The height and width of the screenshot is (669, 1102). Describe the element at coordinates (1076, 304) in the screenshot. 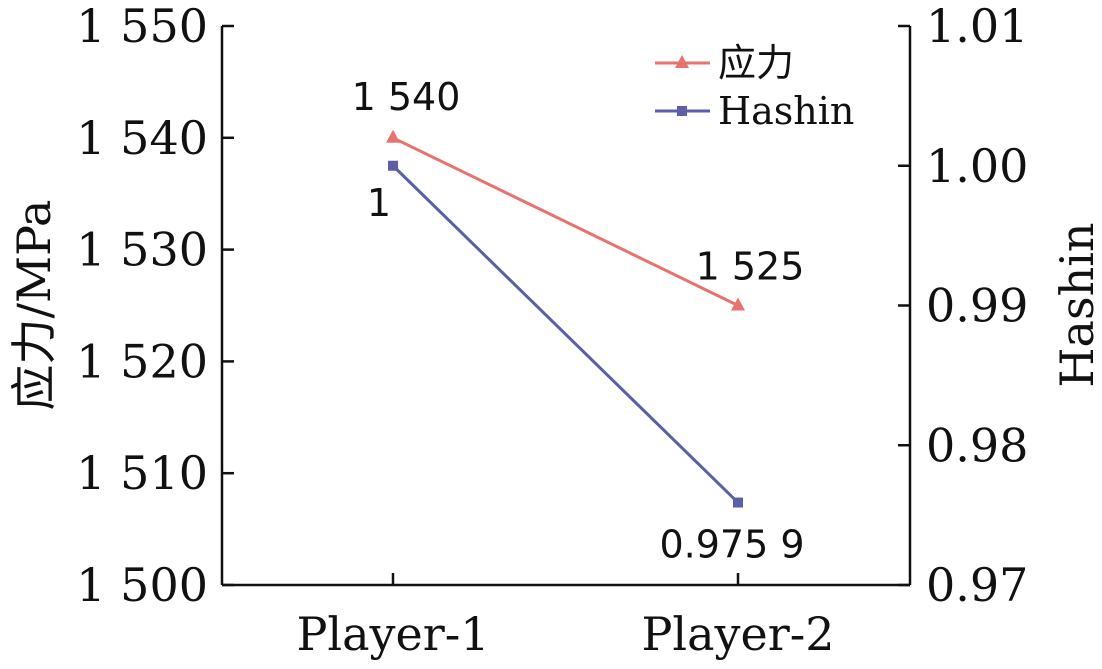

I see `right-axis-title: Hashin` at that location.